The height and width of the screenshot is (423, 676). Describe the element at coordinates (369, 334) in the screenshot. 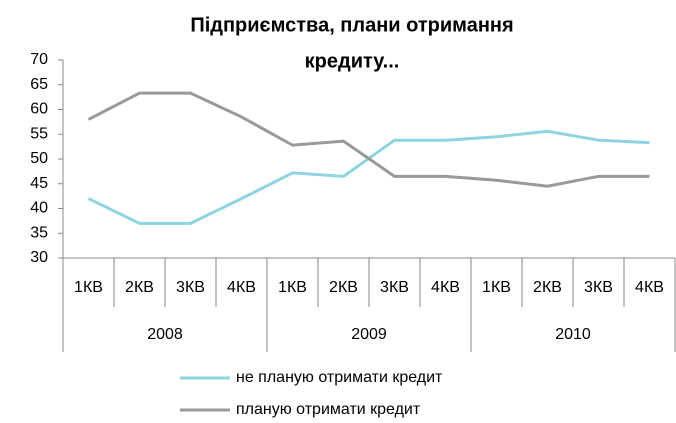

I see `x-group-label: 2009` at that location.